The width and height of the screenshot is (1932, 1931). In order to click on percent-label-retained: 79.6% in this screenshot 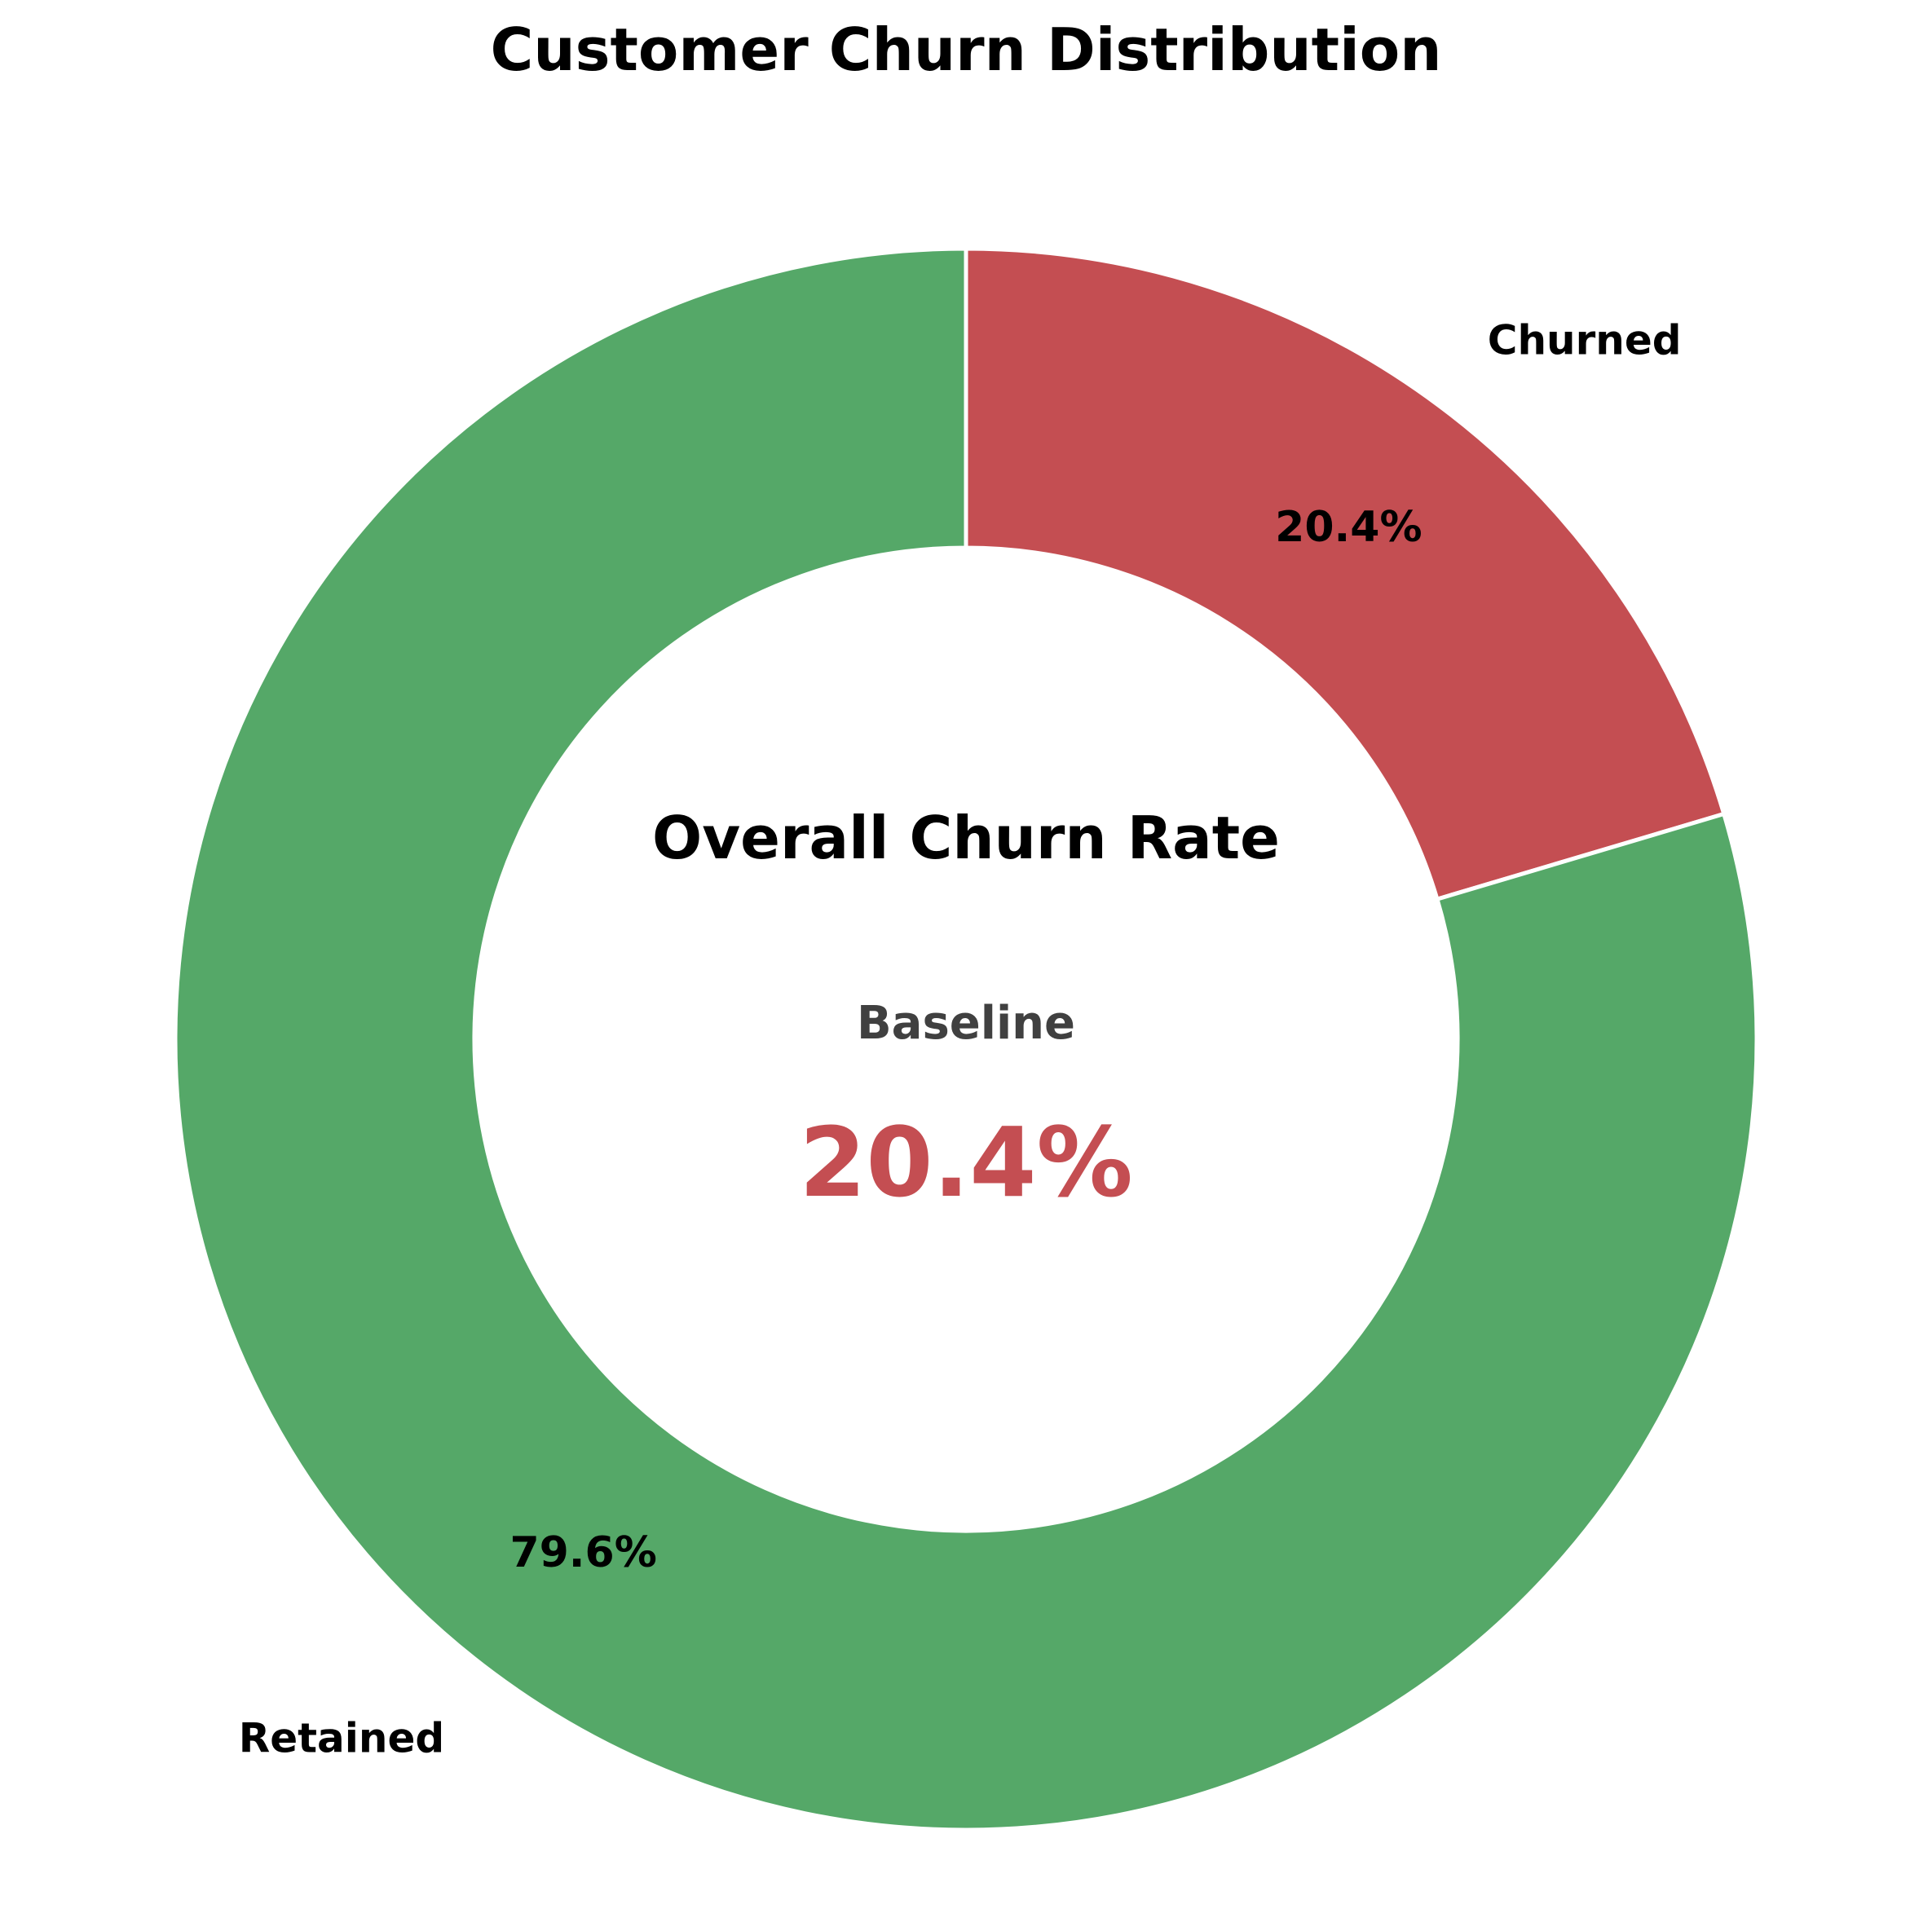, I will do `click(582, 1552)`.